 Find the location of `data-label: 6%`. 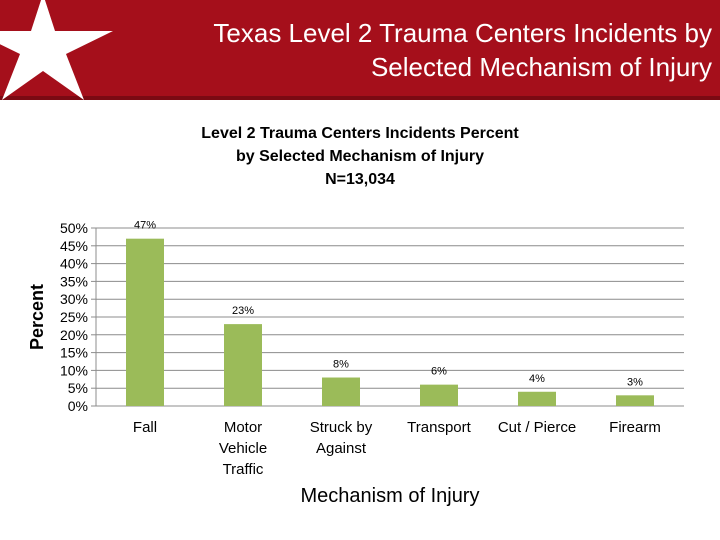

data-label: 6% is located at coordinates (439, 372).